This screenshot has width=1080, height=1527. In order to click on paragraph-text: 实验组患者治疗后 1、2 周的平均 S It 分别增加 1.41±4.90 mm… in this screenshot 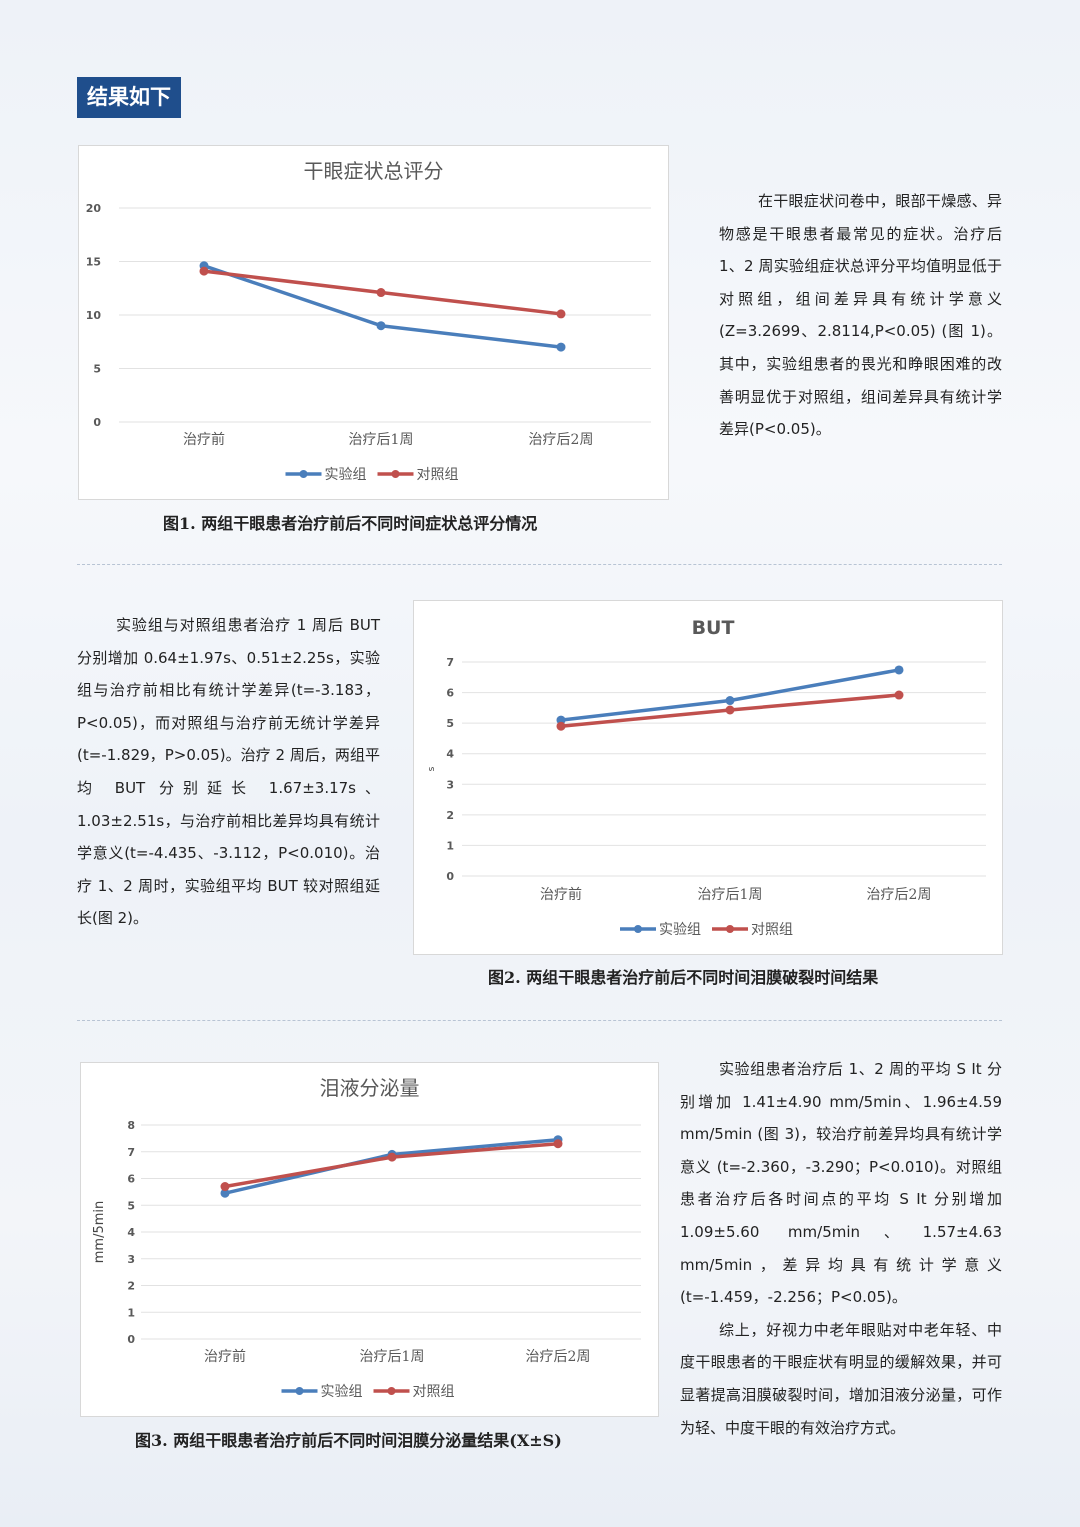, I will do `click(841, 1183)`.